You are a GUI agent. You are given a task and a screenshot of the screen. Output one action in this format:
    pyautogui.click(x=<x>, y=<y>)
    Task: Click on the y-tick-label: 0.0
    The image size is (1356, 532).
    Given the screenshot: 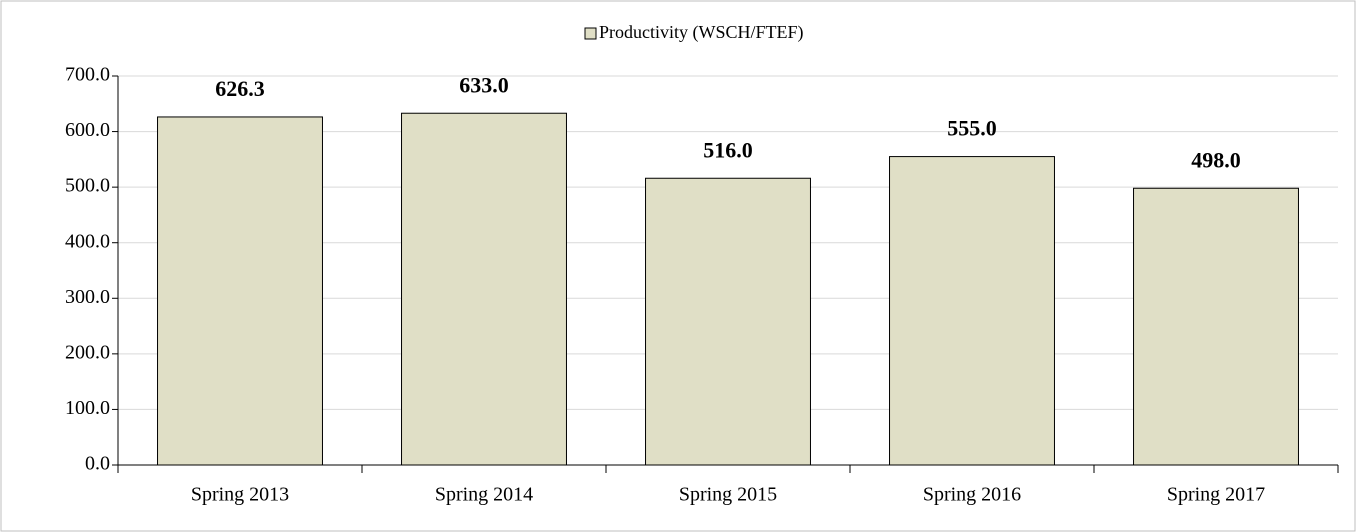 What is the action you would take?
    pyautogui.click(x=97, y=464)
    